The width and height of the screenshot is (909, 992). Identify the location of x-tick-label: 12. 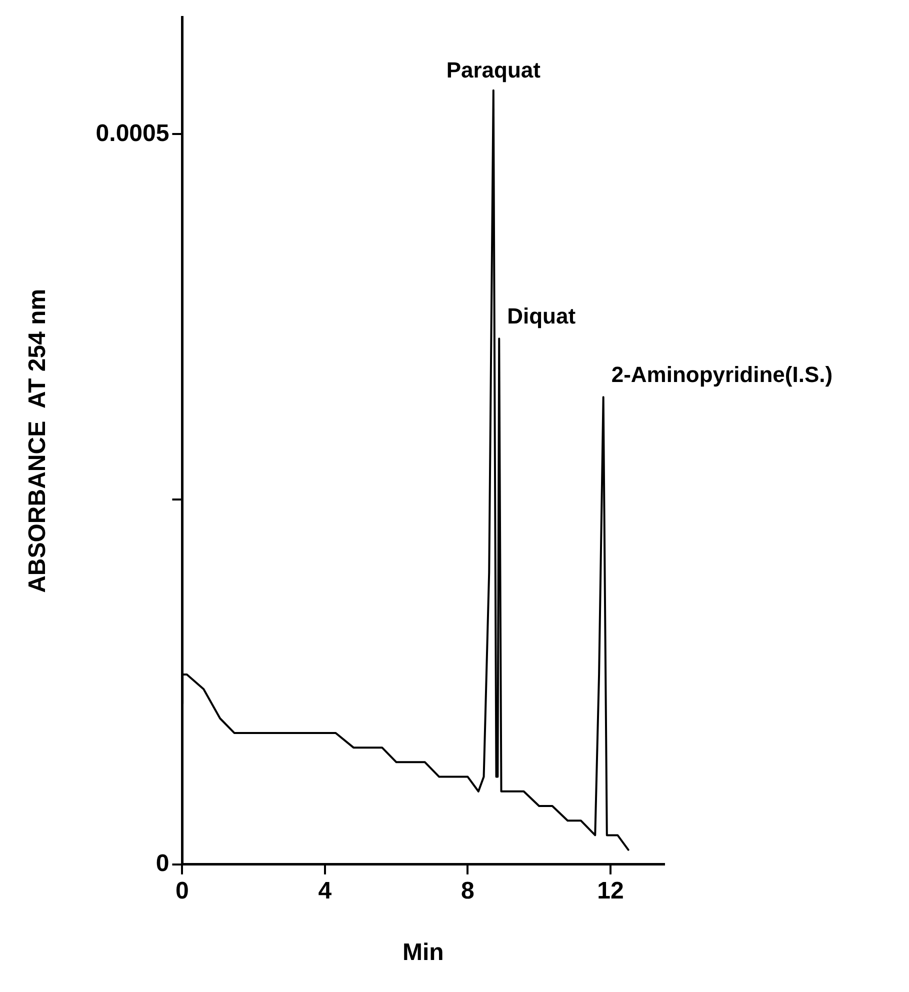
(610, 890).